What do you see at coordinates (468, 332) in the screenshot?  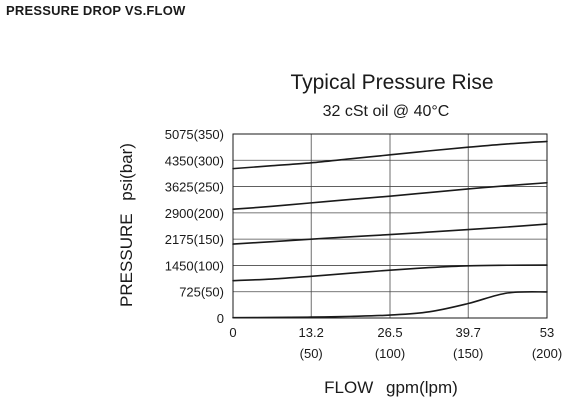 I see `x-tick-label: 39.7` at bounding box center [468, 332].